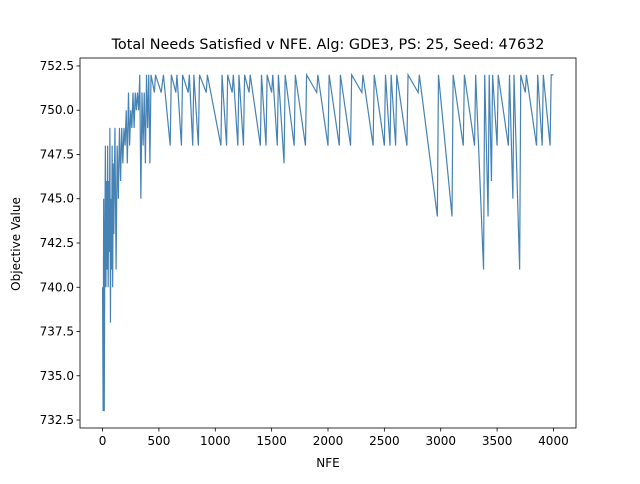  I want to click on x-tick-label: 0, so click(103, 441).